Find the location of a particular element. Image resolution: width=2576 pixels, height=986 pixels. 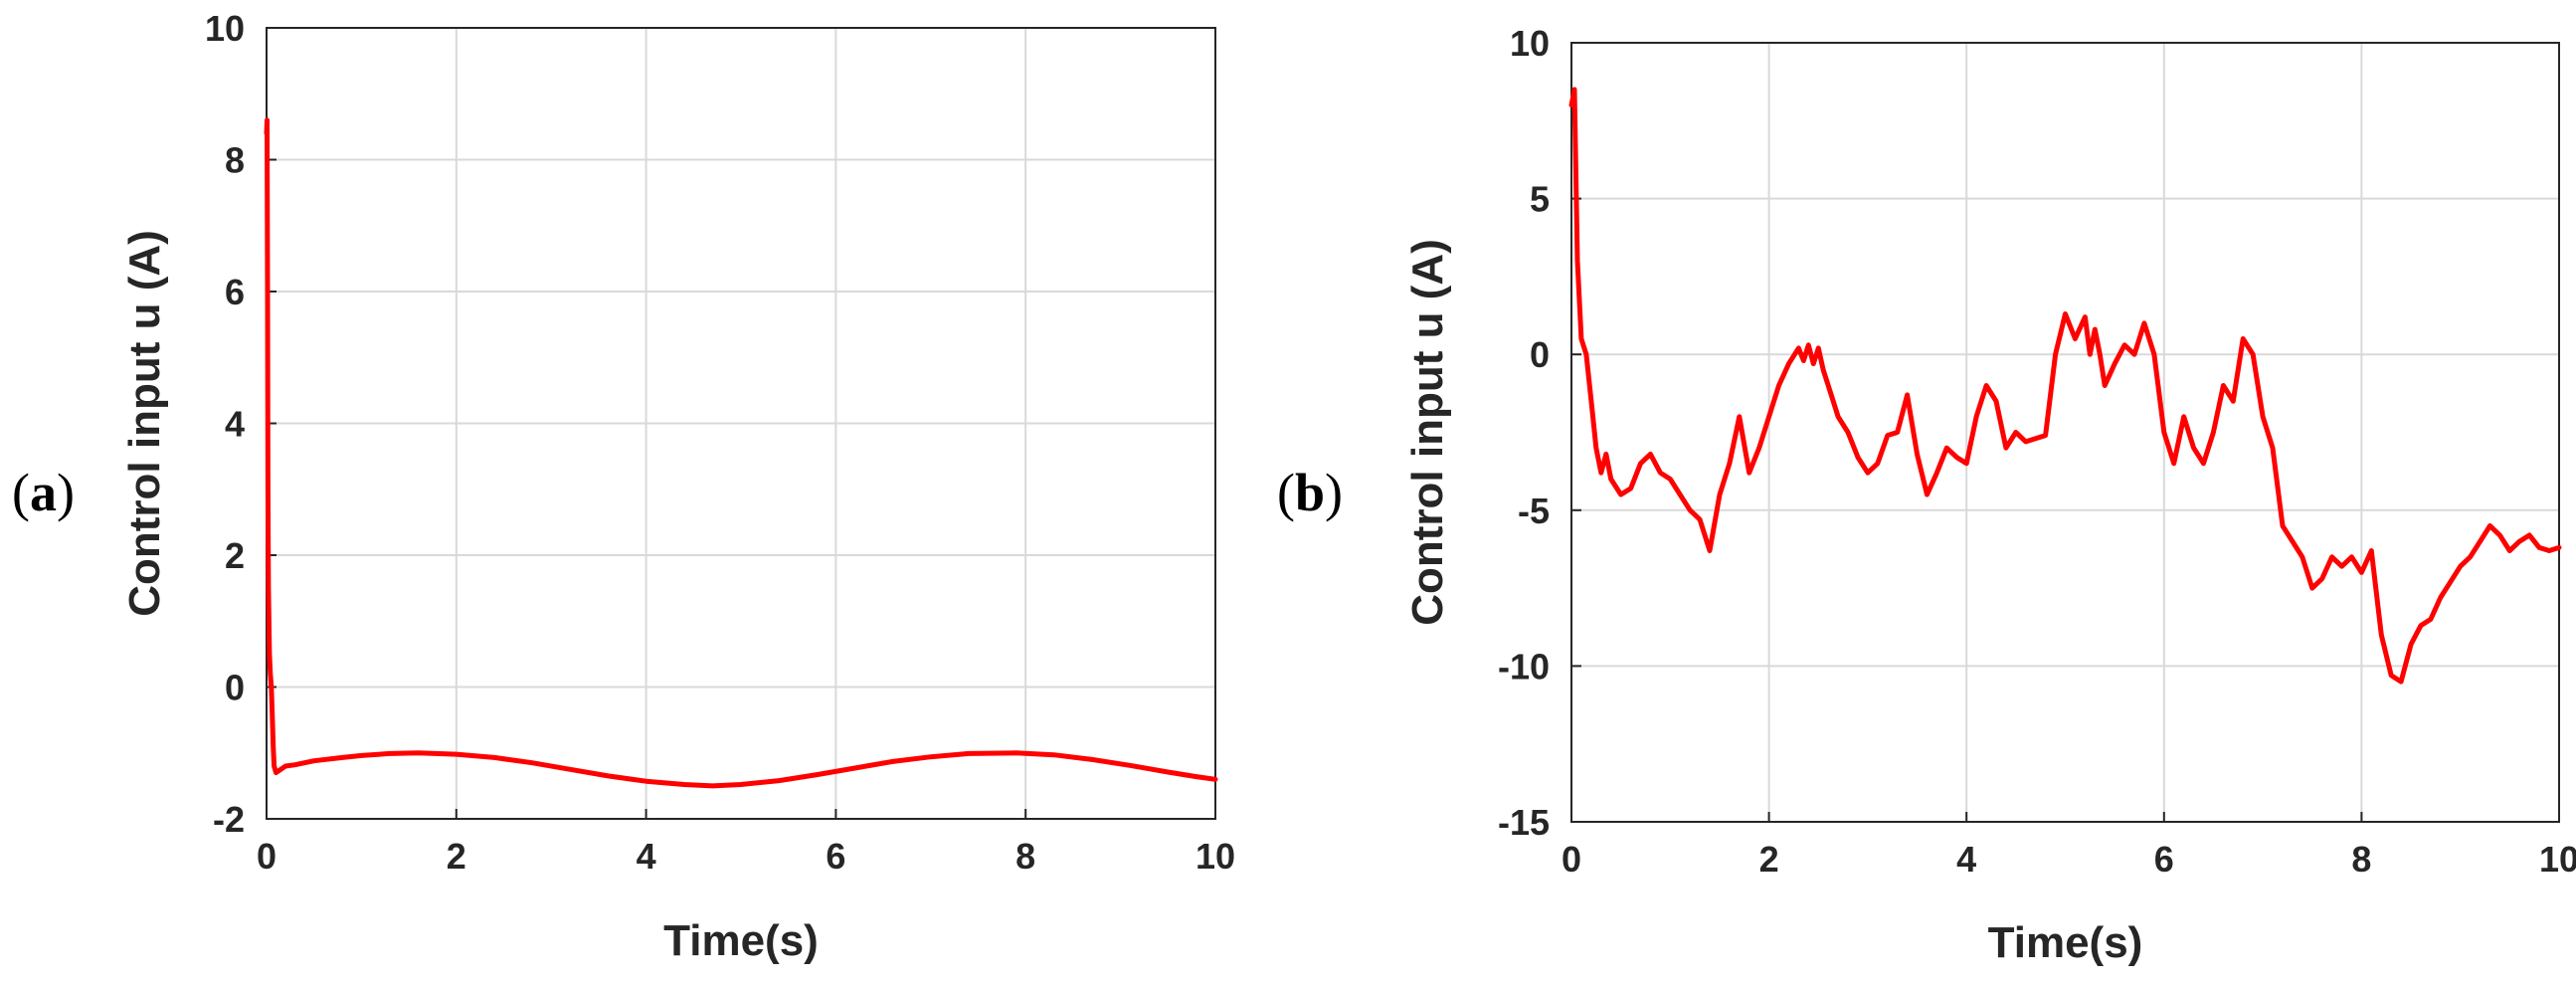

panel-label: (b) is located at coordinates (1310, 492).